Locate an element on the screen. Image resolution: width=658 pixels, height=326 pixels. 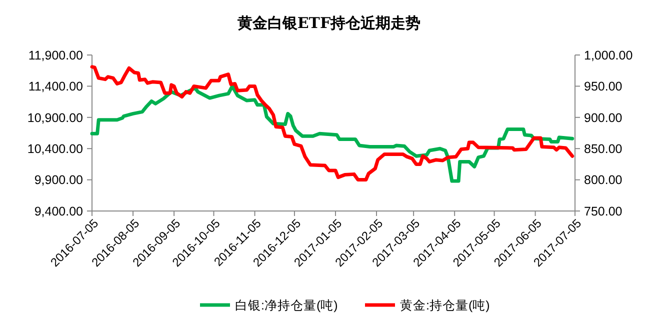
y-tick-label: 11,400.00 is located at coordinates (56, 87).